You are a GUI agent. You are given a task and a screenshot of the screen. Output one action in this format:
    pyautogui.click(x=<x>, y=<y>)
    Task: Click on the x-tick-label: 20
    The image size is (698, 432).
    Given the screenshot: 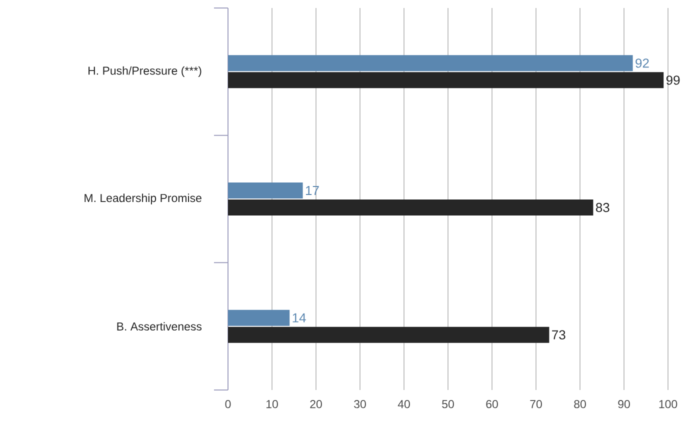 What is the action you would take?
    pyautogui.click(x=316, y=404)
    